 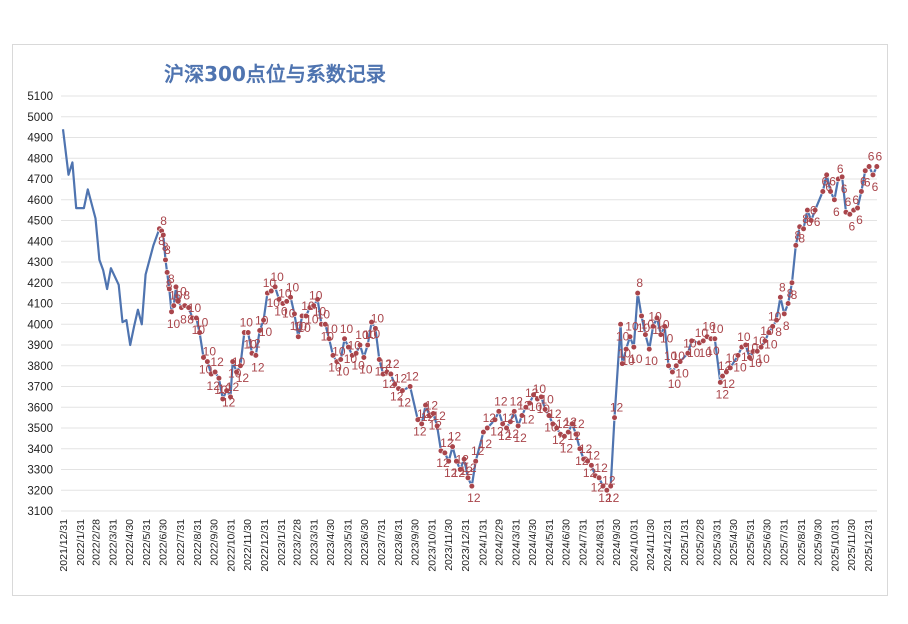 I want to click on y-tick-label: 4300, so click(x=40, y=263).